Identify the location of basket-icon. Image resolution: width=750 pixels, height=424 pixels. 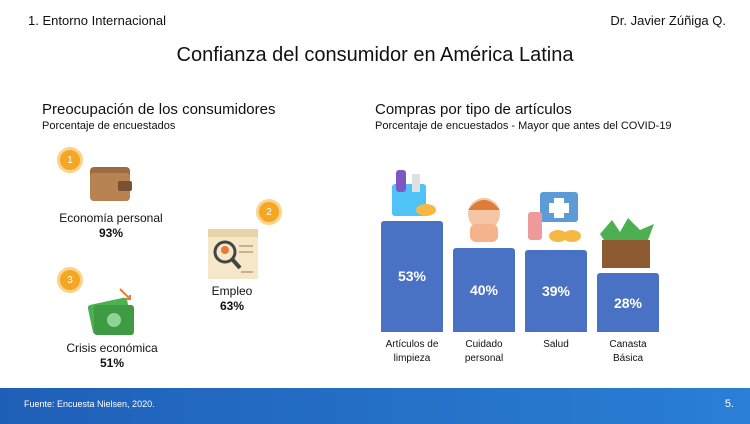
(627, 243).